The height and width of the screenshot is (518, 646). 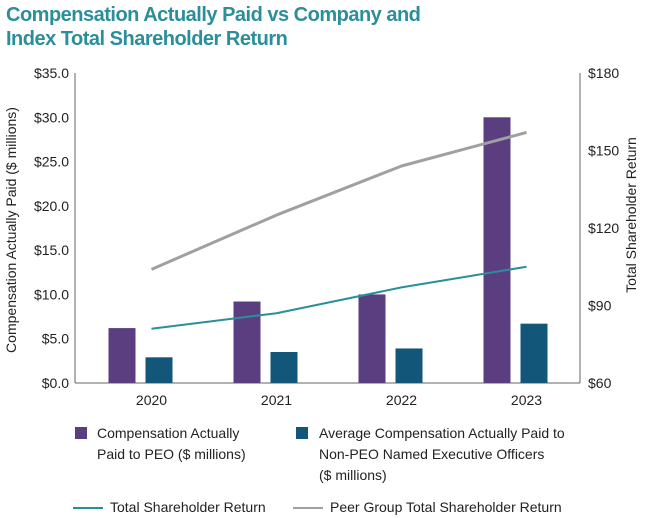 What do you see at coordinates (51, 73) in the screenshot?
I see `y-left-tick-label: $35.0` at bounding box center [51, 73].